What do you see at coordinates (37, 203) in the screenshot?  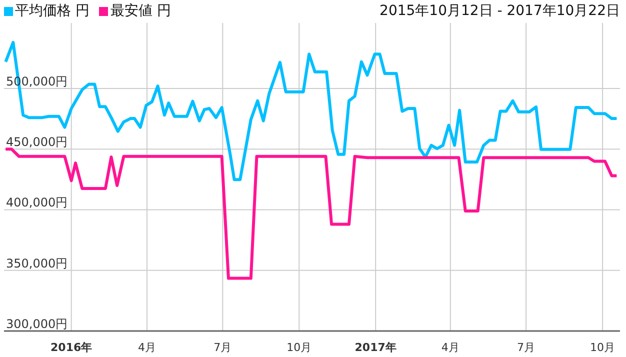 I see `y-tick-label: 400,000円` at bounding box center [37, 203].